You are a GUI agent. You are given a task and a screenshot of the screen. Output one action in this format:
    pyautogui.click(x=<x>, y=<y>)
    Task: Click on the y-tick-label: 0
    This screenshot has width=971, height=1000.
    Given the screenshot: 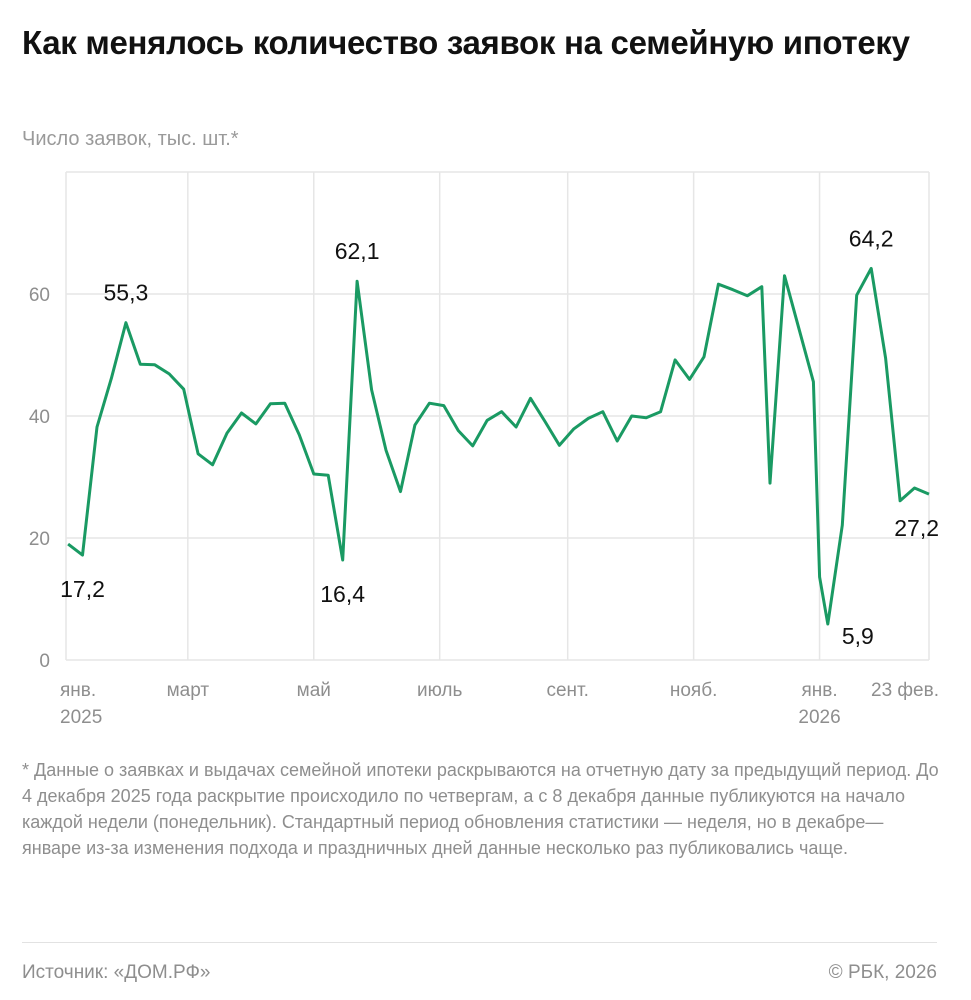 What is the action you would take?
    pyautogui.click(x=44, y=661)
    